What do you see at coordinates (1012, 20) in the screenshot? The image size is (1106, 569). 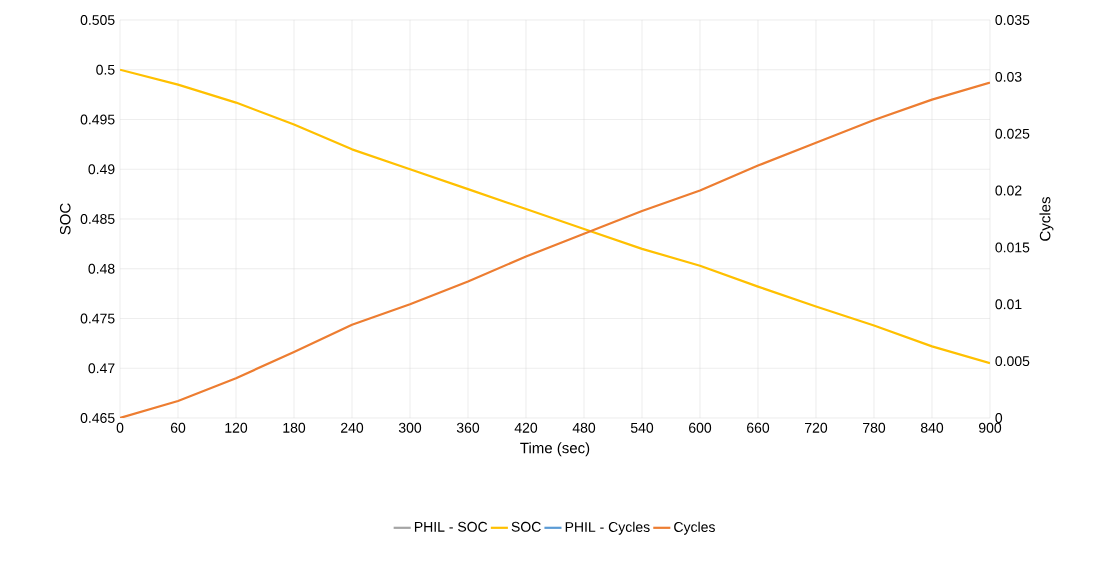 I see `y2-tick-label: 0.035` at bounding box center [1012, 20].